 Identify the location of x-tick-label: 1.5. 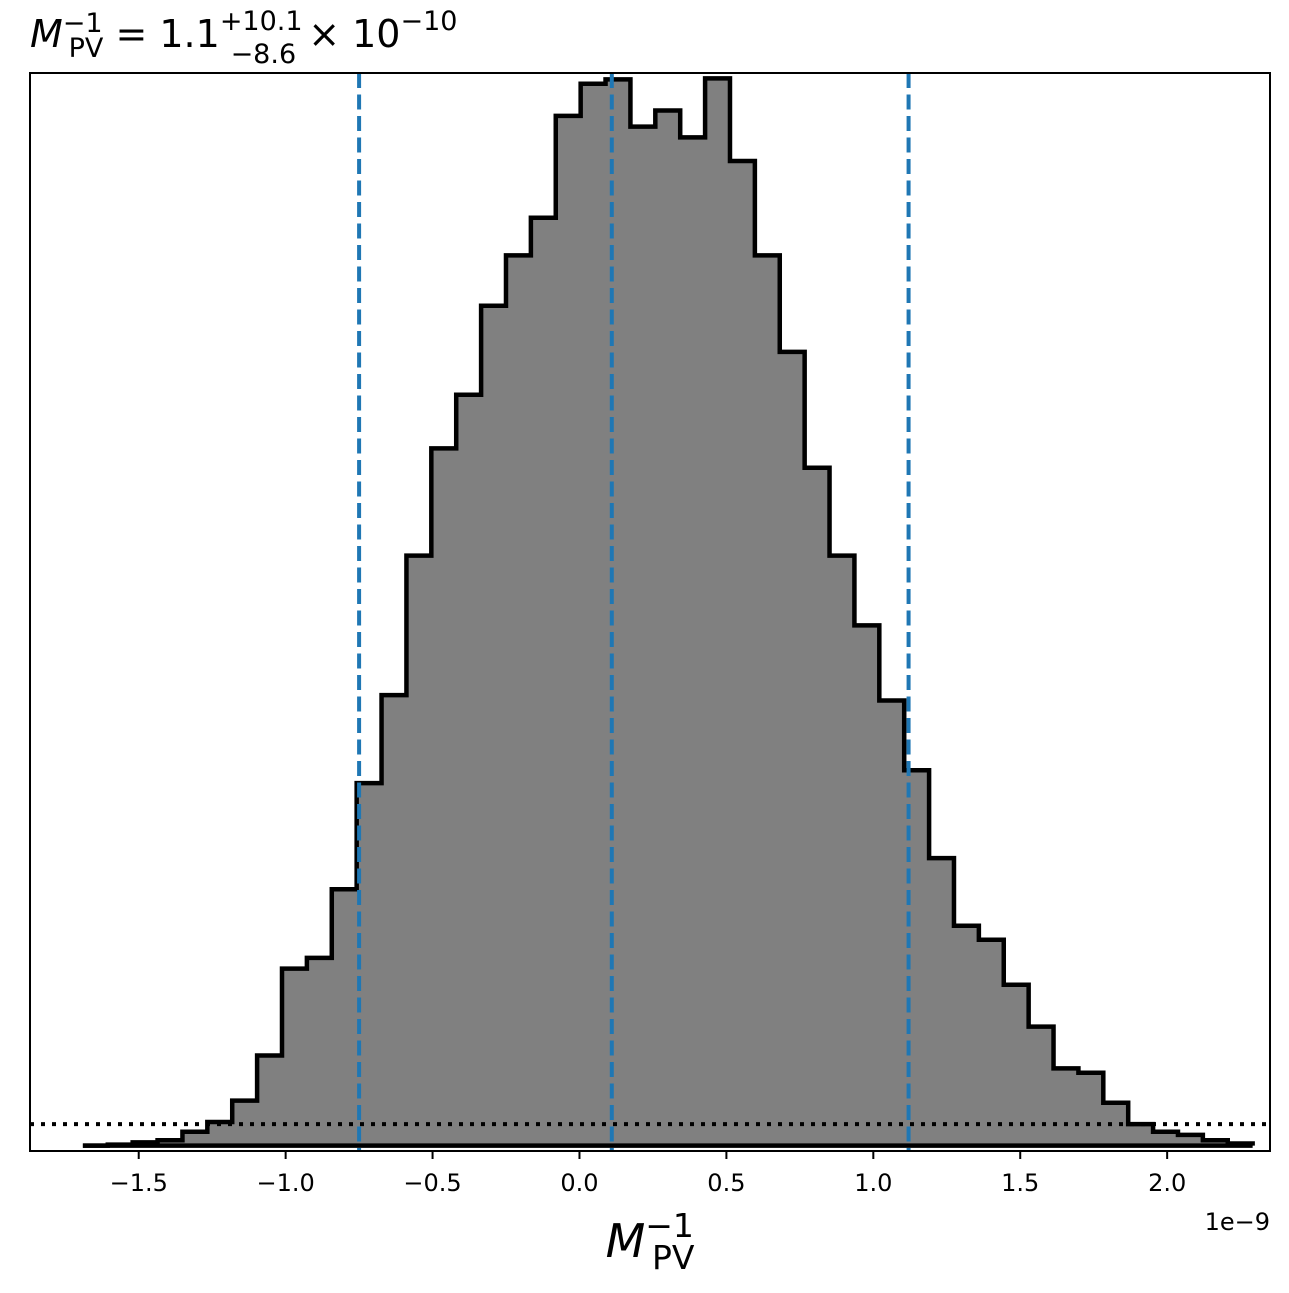
(1020, 1183).